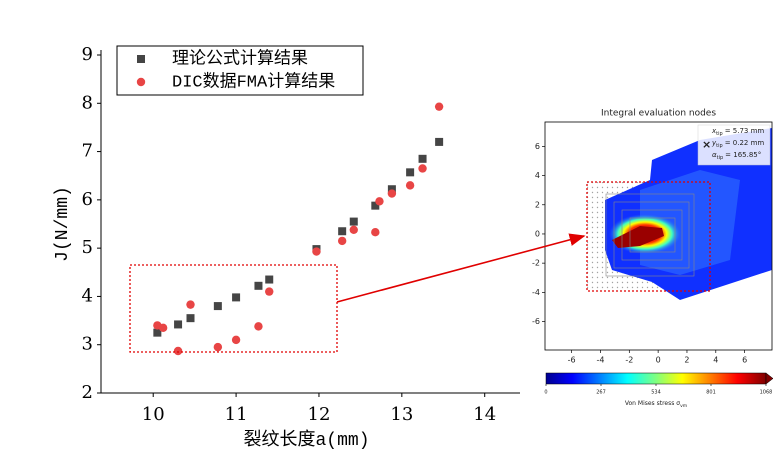  I want to click on inset-x-tick-label: -2, so click(629, 360).